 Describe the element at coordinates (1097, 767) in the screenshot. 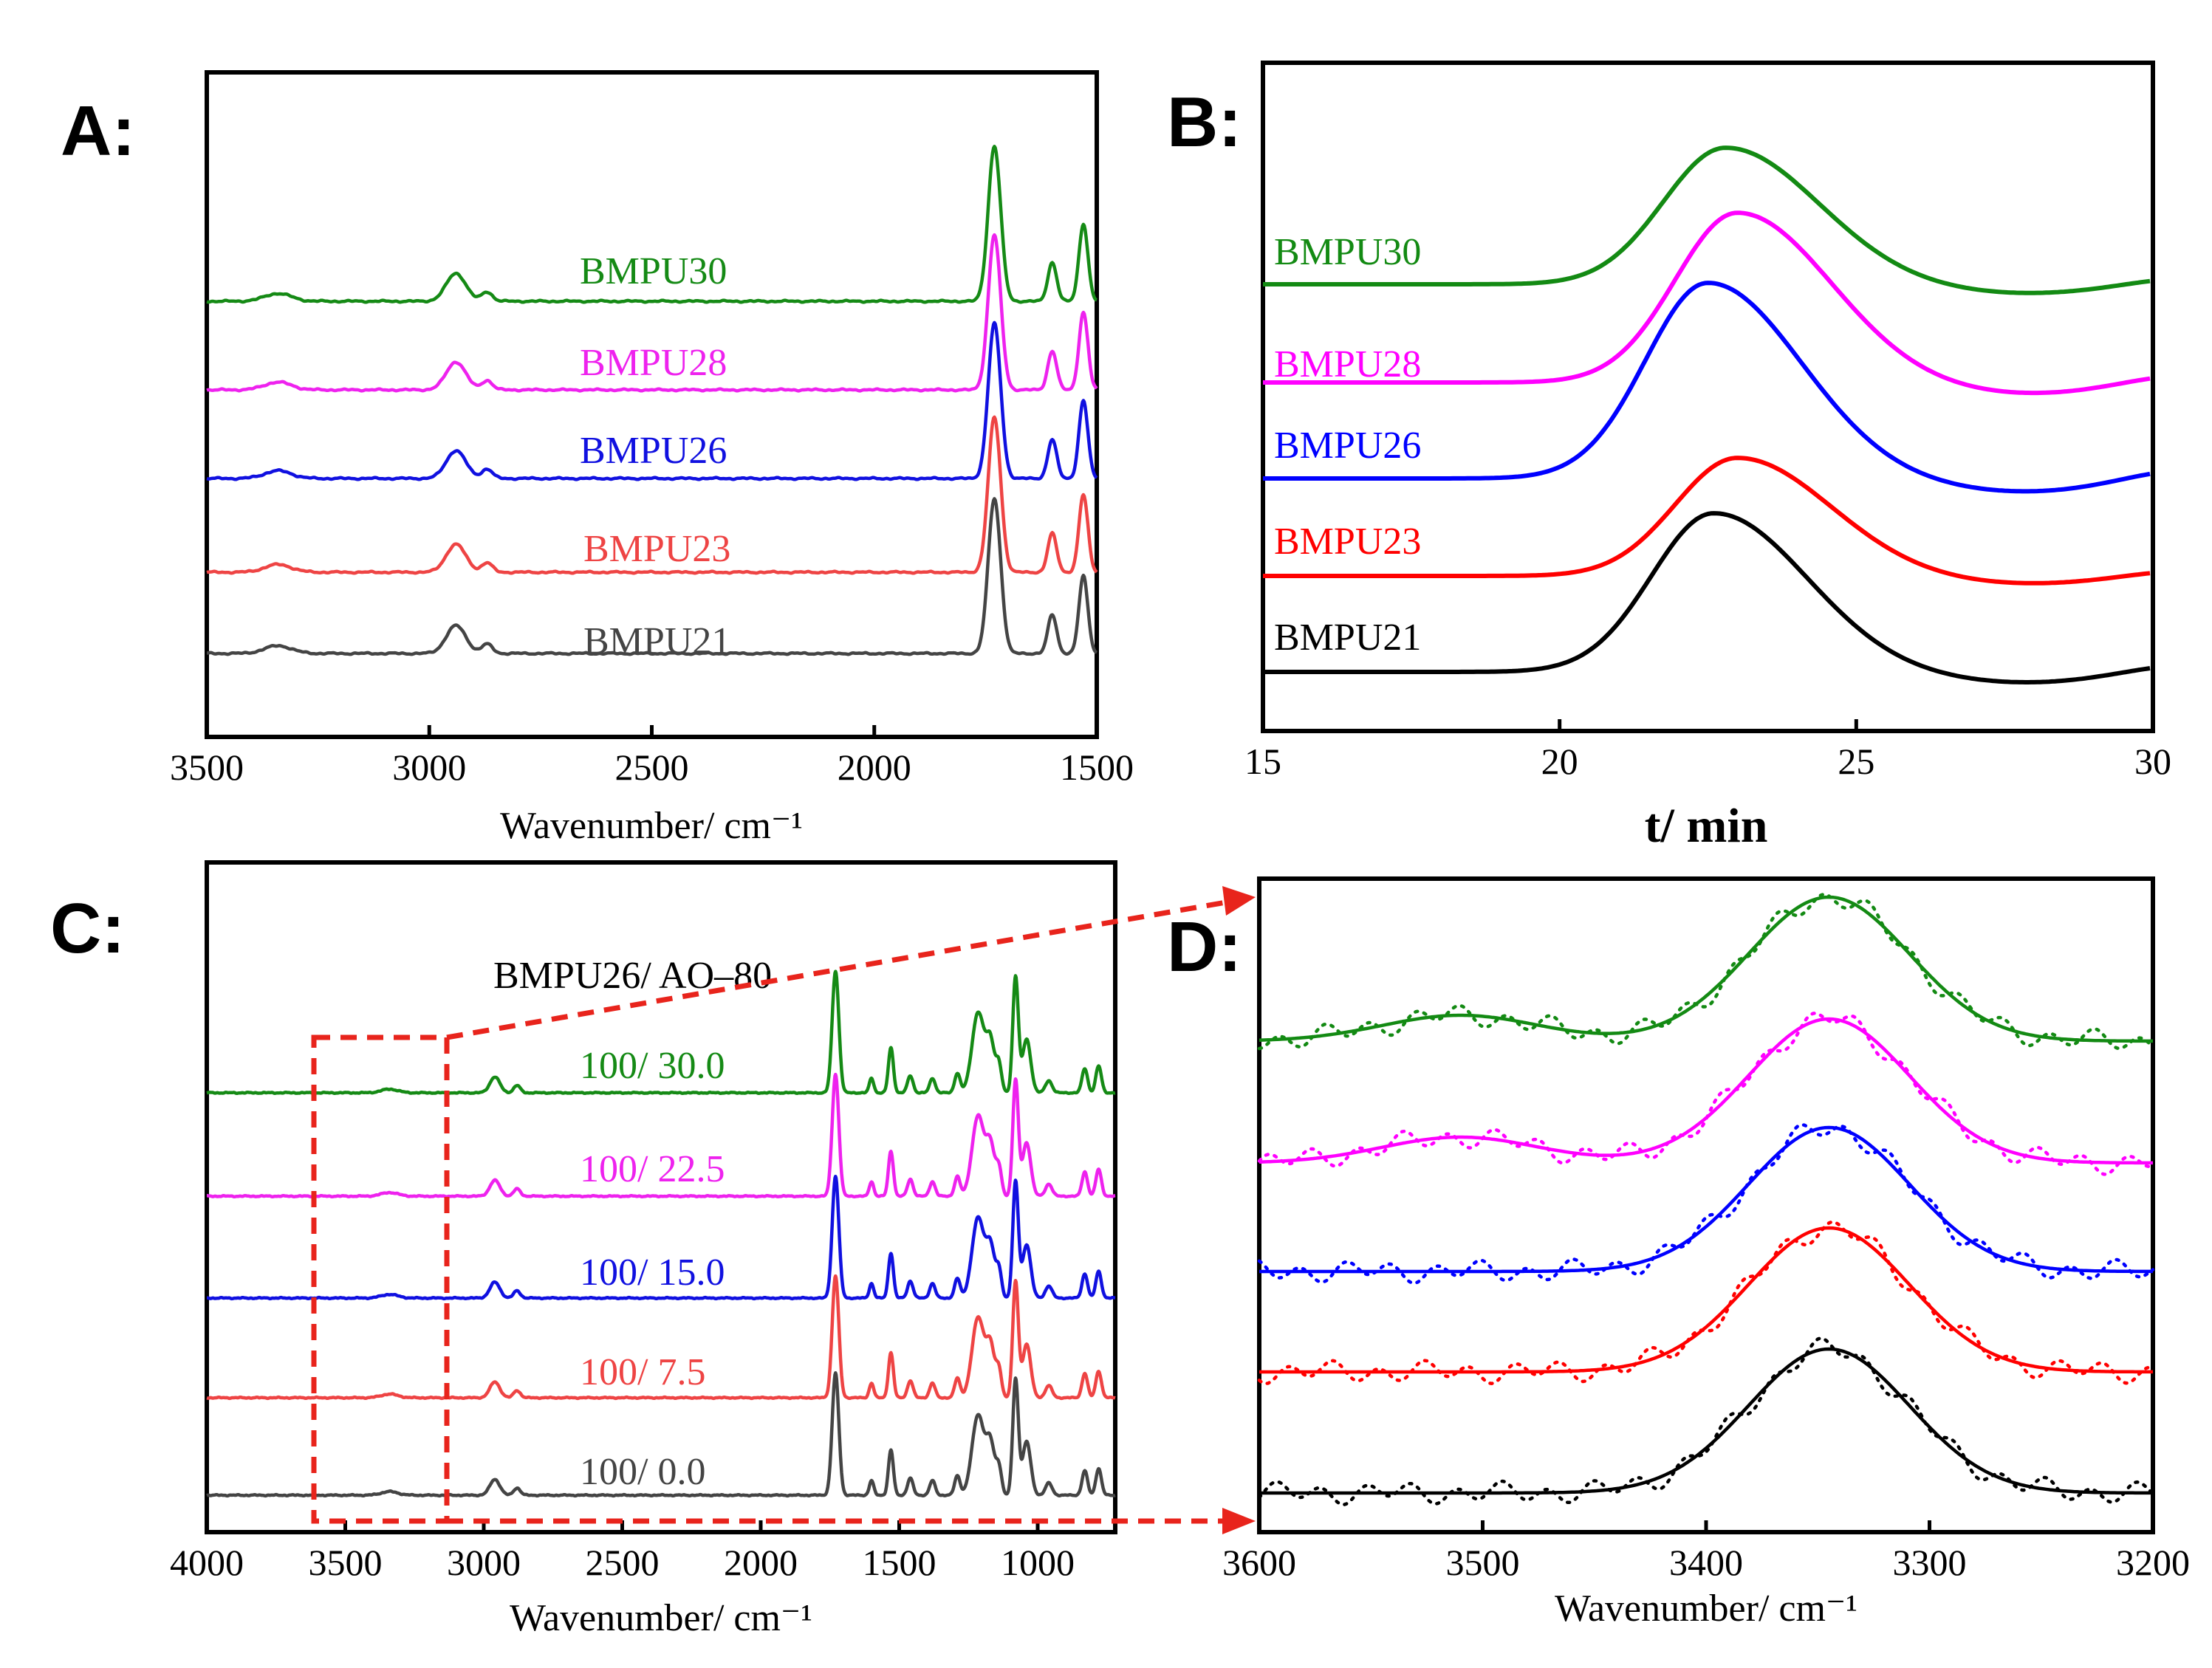

I see `panel-a-tick-label-4: 1500` at that location.